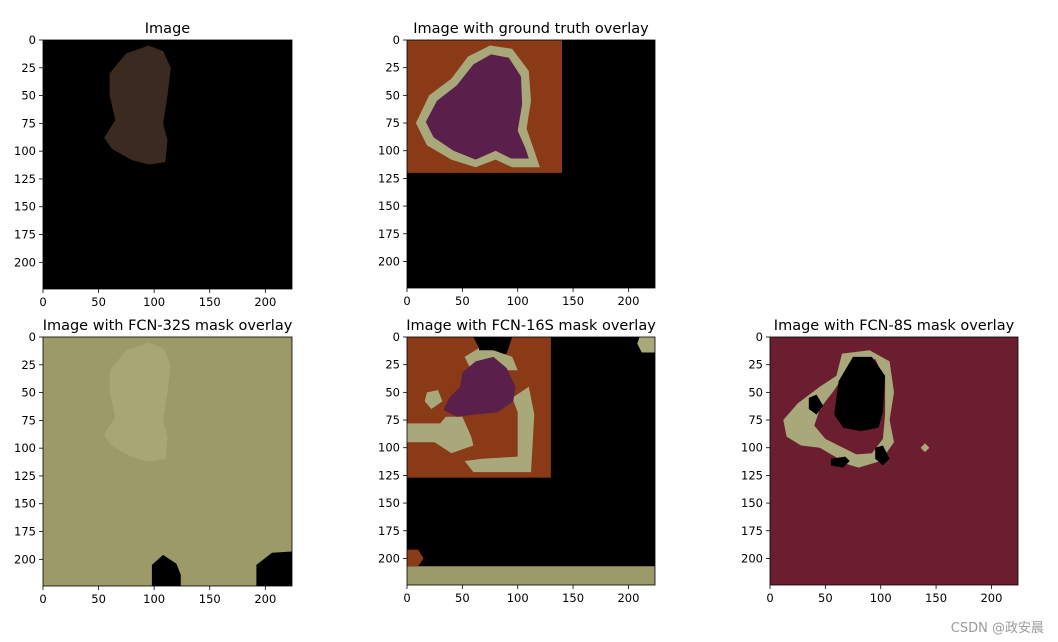  What do you see at coordinates (925, 448) in the screenshot?
I see `region-yellow-dot` at bounding box center [925, 448].